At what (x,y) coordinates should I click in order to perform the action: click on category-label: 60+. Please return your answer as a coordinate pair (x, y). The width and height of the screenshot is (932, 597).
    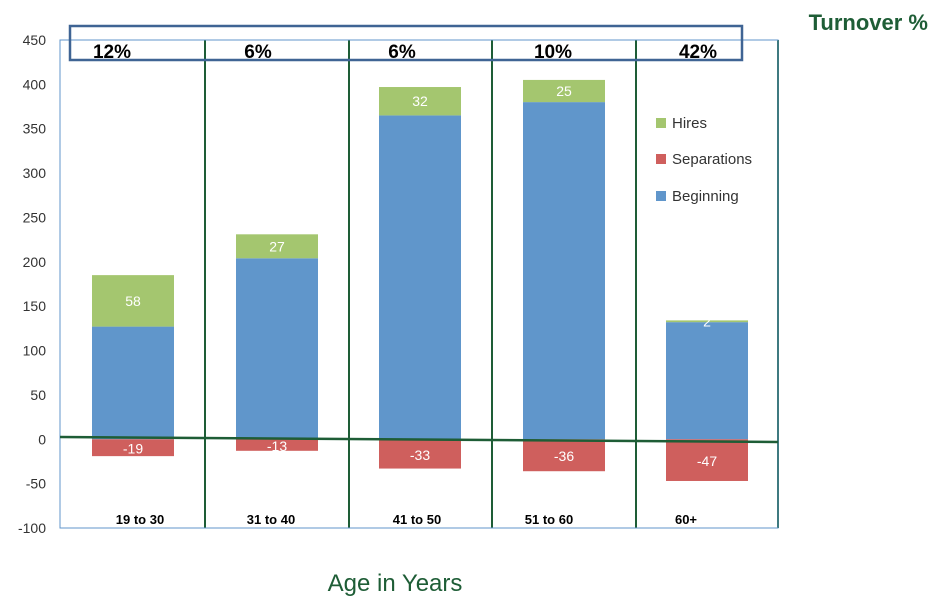
    Looking at the image, I should click on (686, 519).